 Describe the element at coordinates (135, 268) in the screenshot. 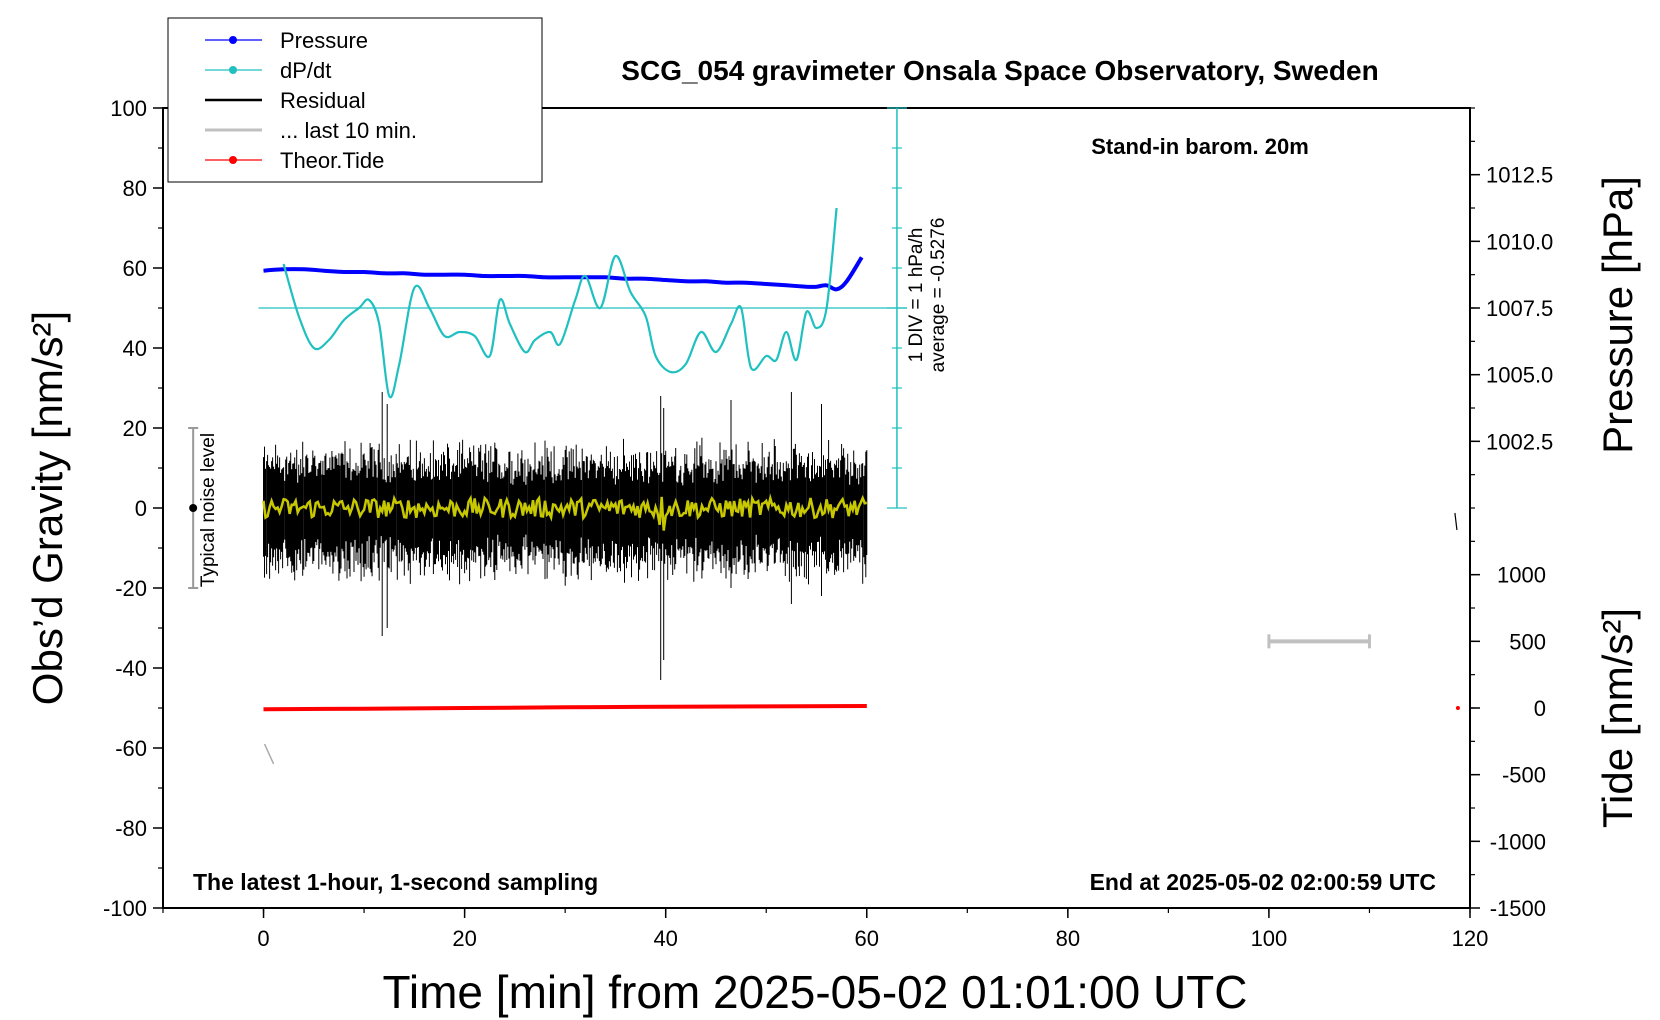

I see `y-tick-label: 60` at that location.